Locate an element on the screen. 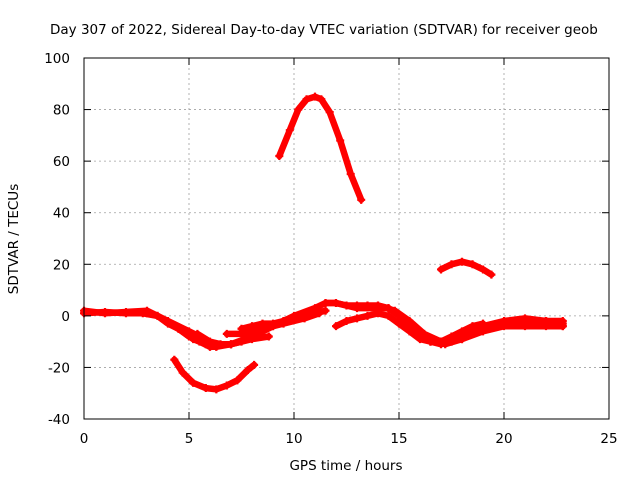 The image size is (640, 480). y-tick-label: -40 is located at coordinates (59, 420).